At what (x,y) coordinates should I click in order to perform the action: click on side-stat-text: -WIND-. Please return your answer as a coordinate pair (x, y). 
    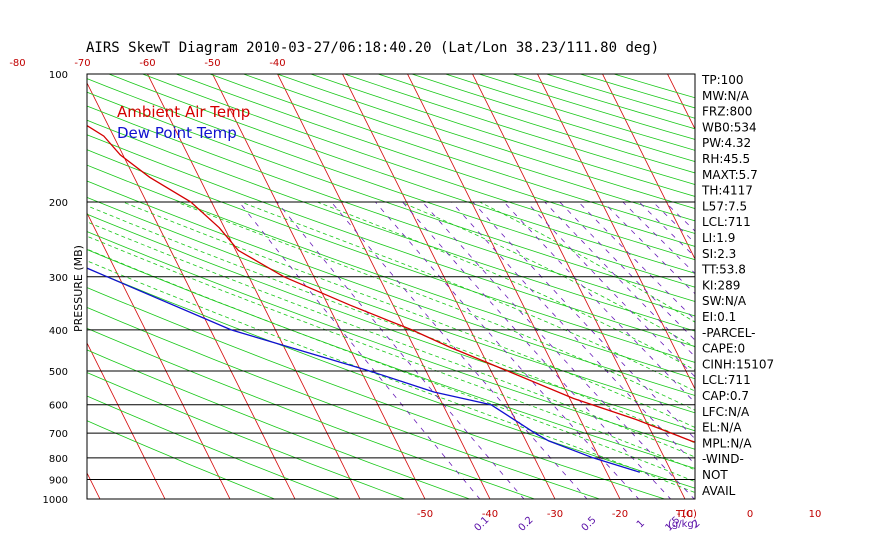
    Looking at the image, I should click on (723, 459).